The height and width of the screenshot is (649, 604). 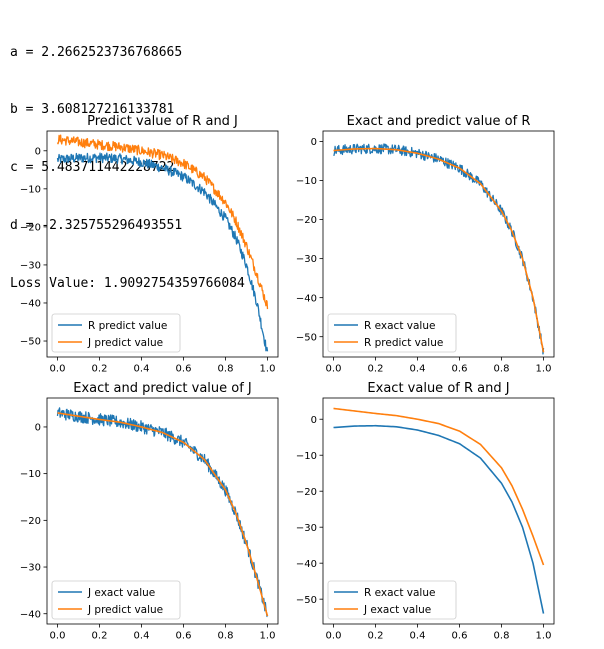 What do you see at coordinates (96, 52) in the screenshot?
I see `output-line-a: a = 2.2662523736768665` at bounding box center [96, 52].